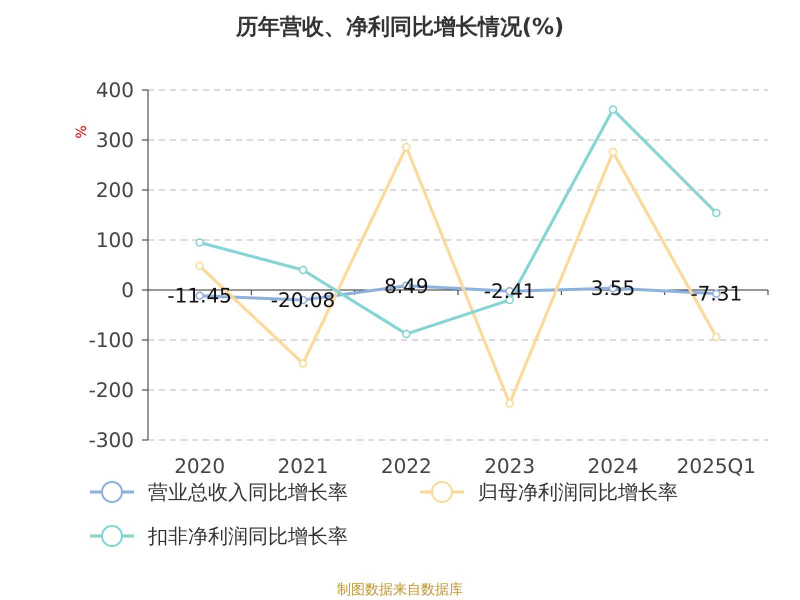  I want to click on x-tick-label: 2023, so click(510, 466).